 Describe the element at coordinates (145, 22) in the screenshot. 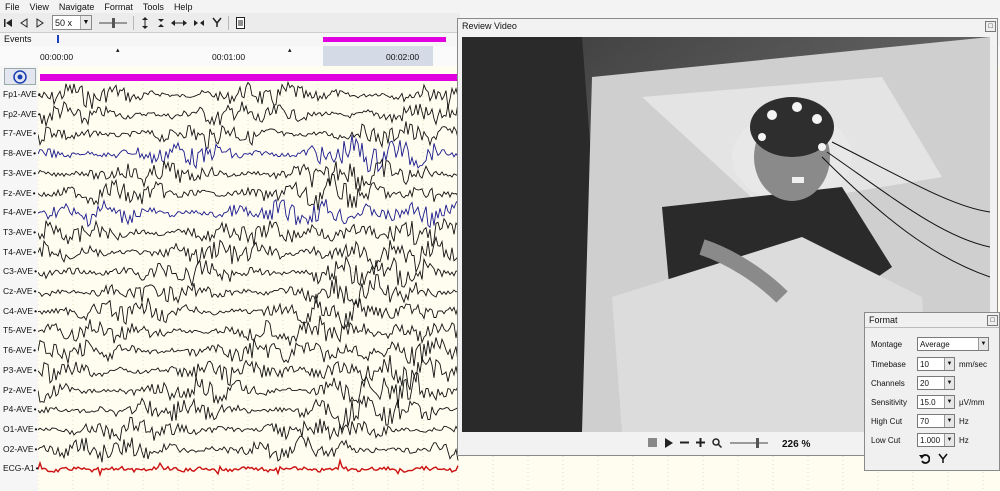

I see `expand-vertical-button` at that location.